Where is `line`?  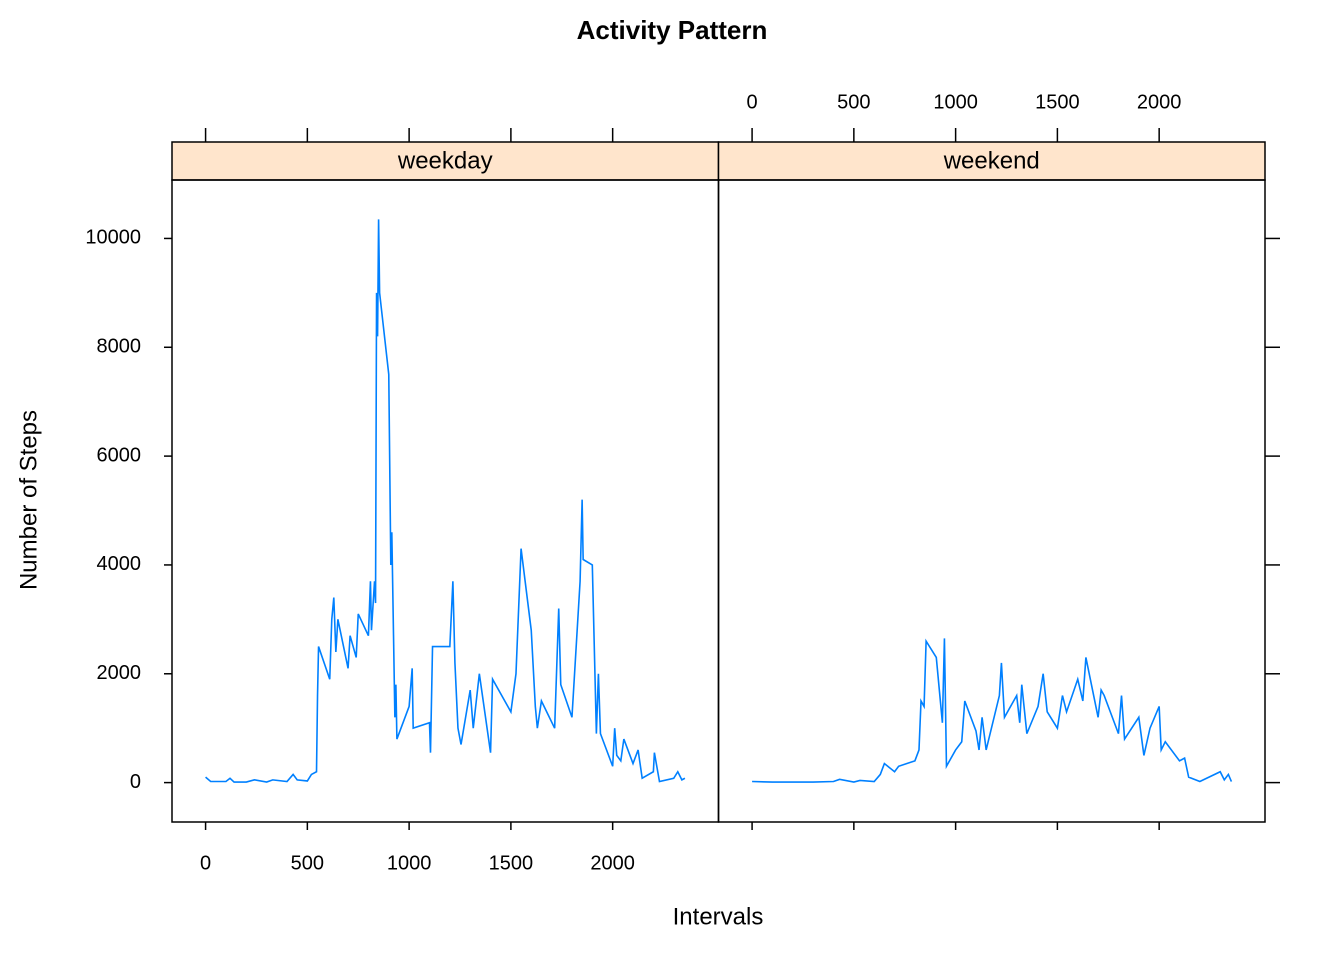 line is located at coordinates (992, 710).